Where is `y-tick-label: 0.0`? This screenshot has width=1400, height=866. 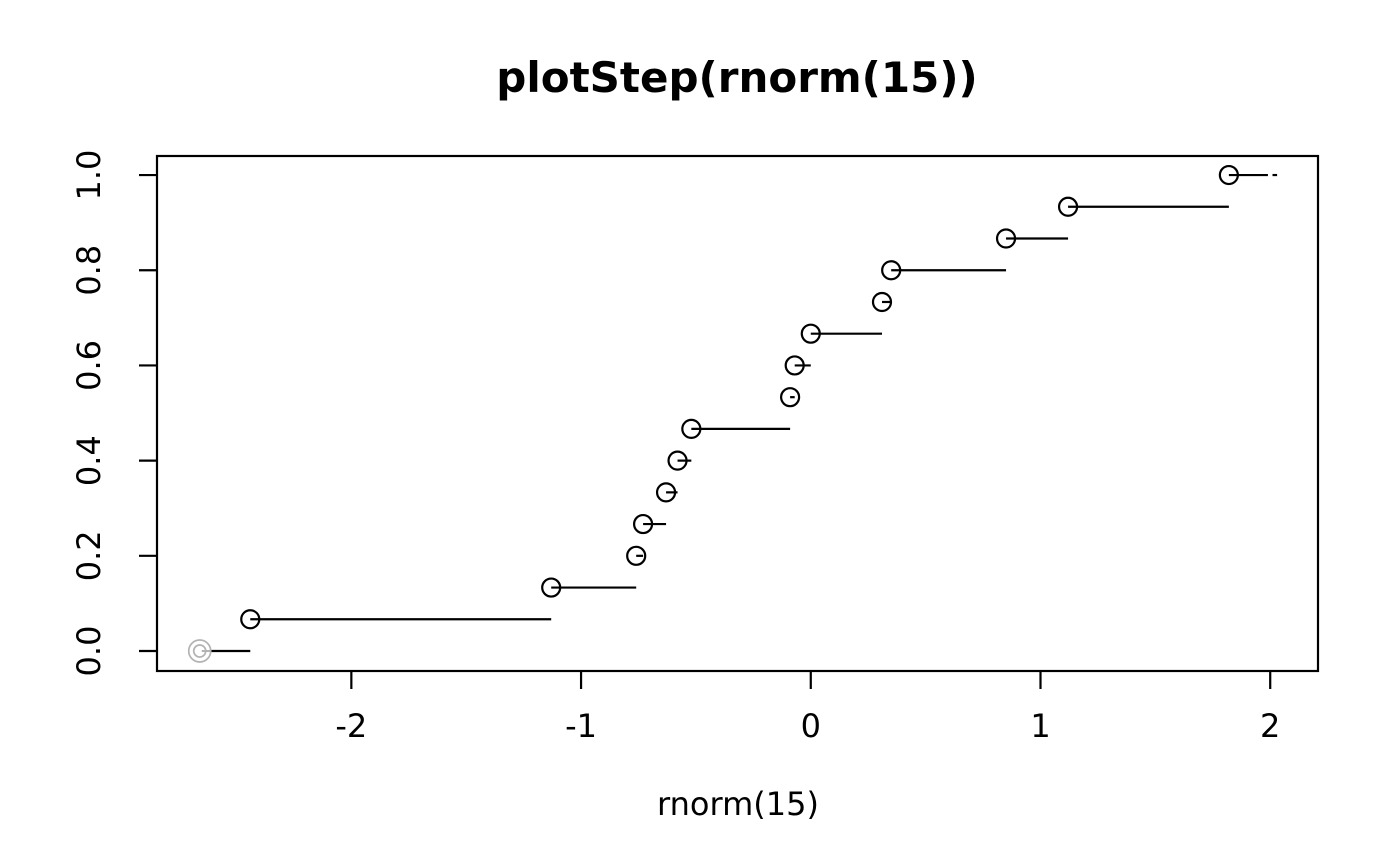
y-tick-label: 0.0 is located at coordinates (89, 651).